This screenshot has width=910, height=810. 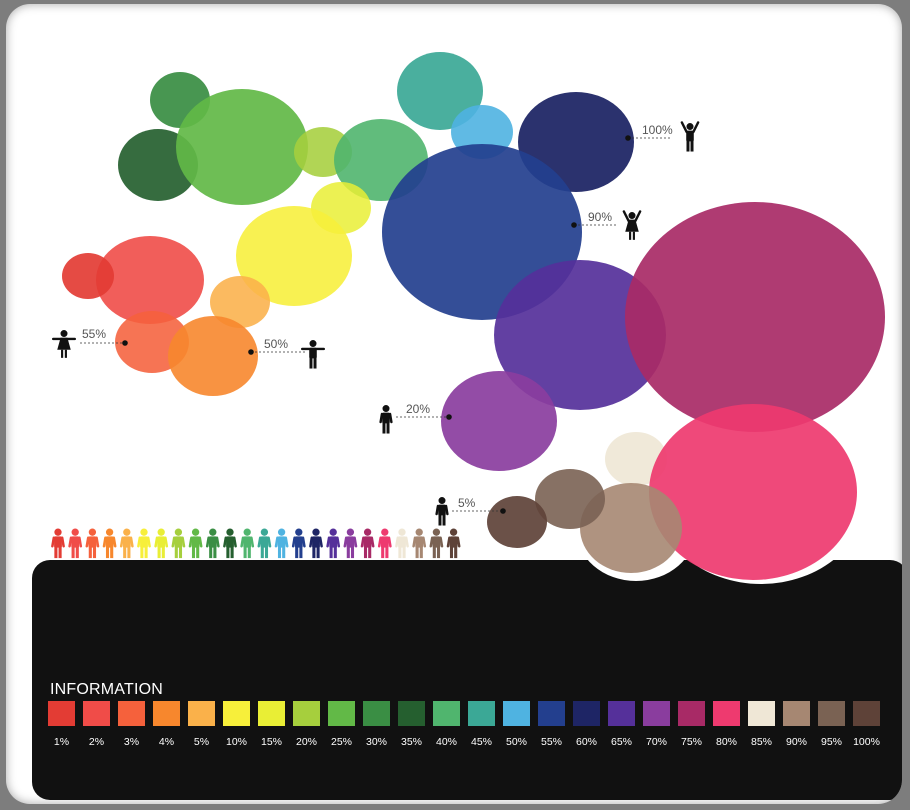 I want to click on legend-label: 45%, so click(x=481, y=742).